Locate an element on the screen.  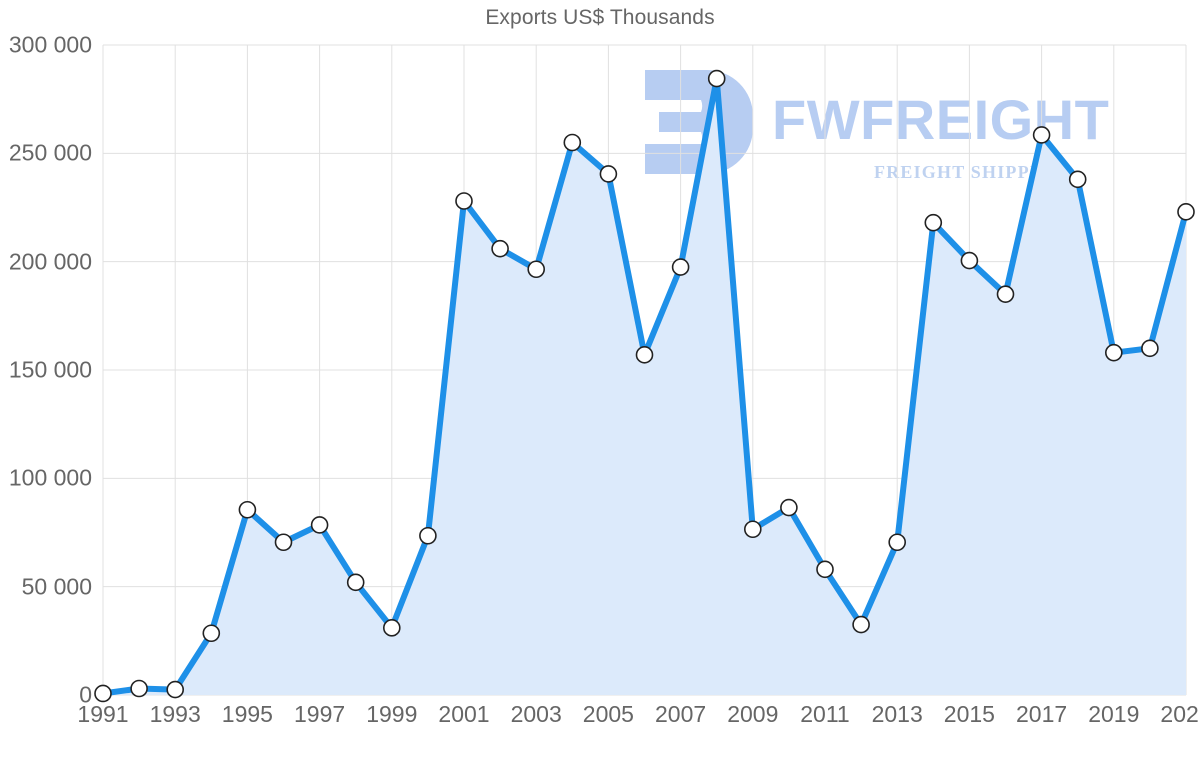
y-axis-tick-label: 50 000 is located at coordinates (56, 586).